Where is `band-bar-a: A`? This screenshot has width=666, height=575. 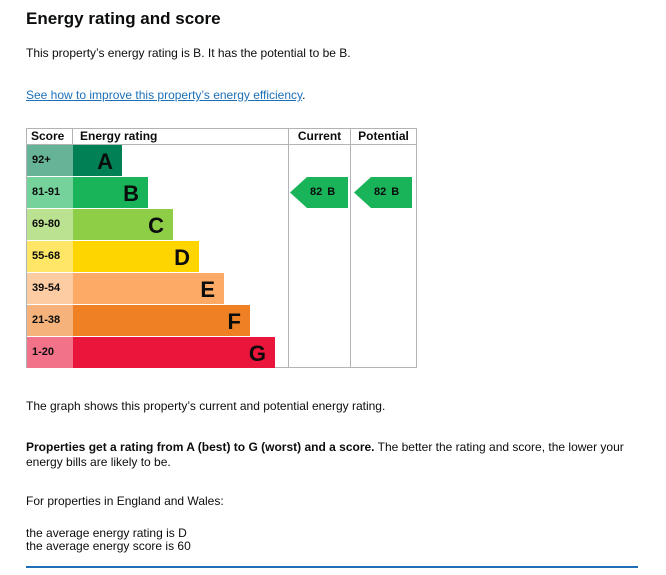 band-bar-a: A is located at coordinates (97, 160).